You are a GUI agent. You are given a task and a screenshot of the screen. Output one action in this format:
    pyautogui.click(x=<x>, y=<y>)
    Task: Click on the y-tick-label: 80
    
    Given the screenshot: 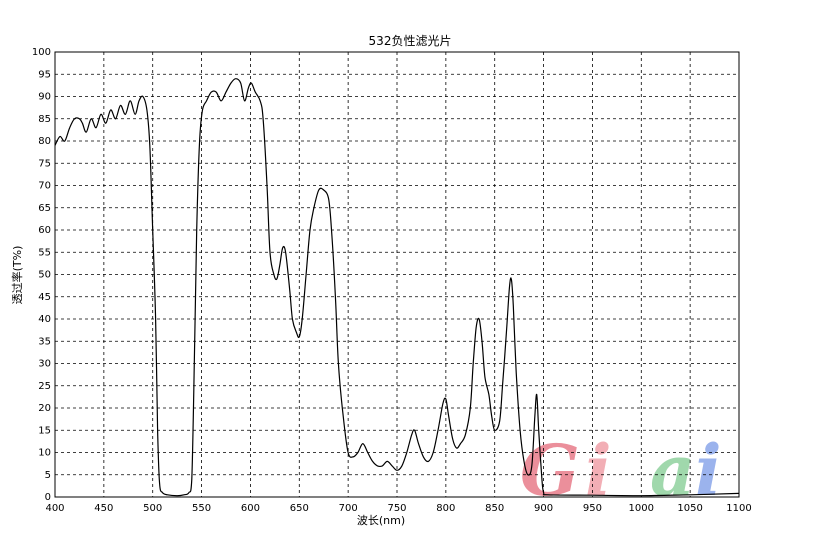 What is the action you would take?
    pyautogui.click(x=44, y=141)
    